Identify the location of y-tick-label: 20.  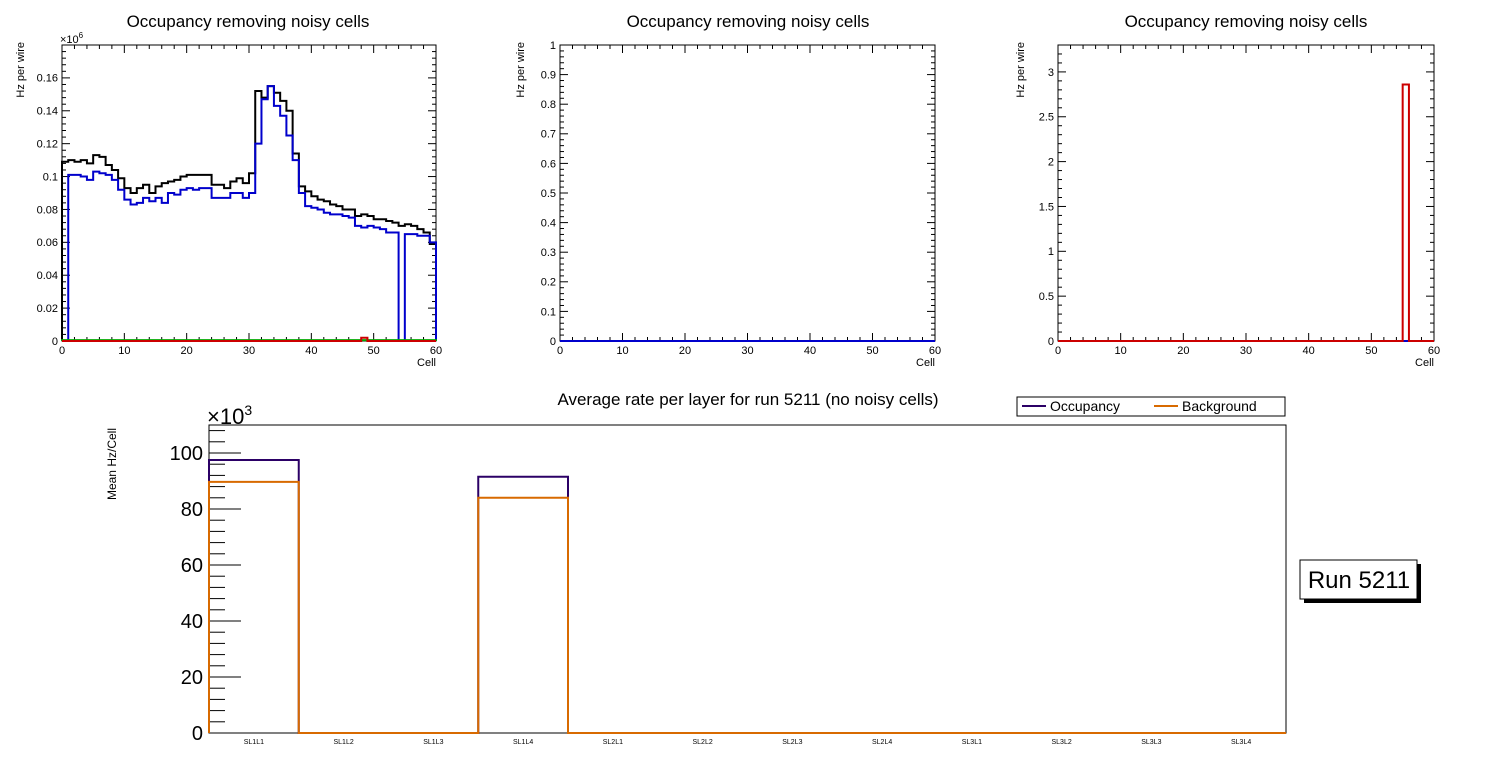
(192, 678).